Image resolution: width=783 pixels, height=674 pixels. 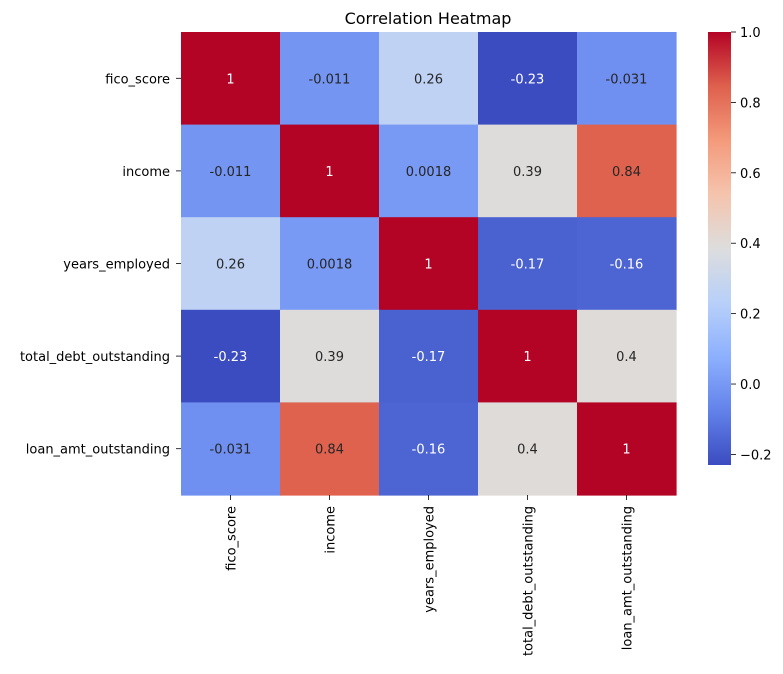 What do you see at coordinates (750, 103) in the screenshot?
I see `colorbar-tick-label: 0.8` at bounding box center [750, 103].